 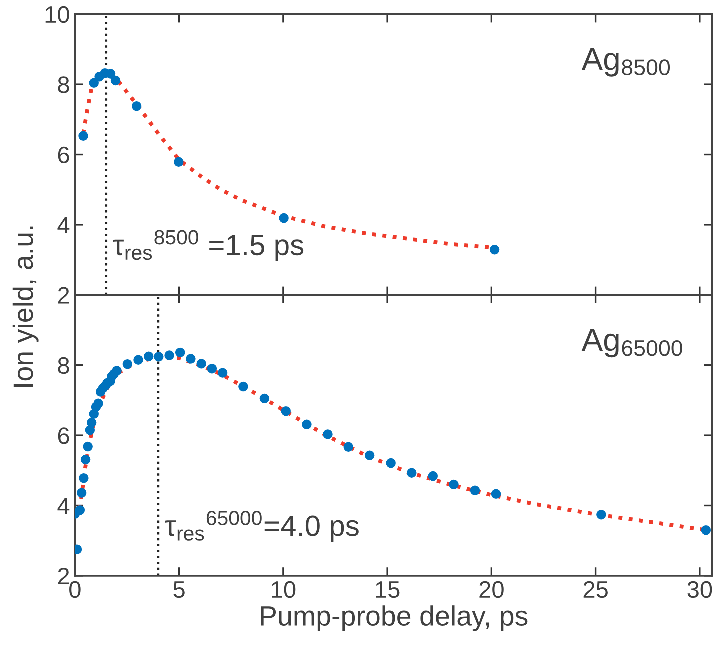 What do you see at coordinates (632, 343) in the screenshot?
I see `annotation: Ag$_{65000}$` at bounding box center [632, 343].